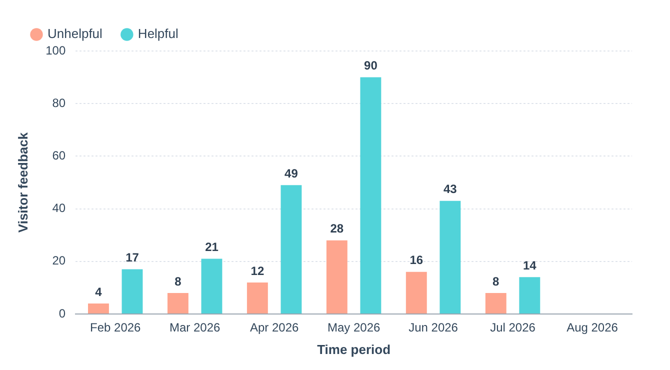 This screenshot has width=670, height=370. I want to click on data-label: 21, so click(212, 247).